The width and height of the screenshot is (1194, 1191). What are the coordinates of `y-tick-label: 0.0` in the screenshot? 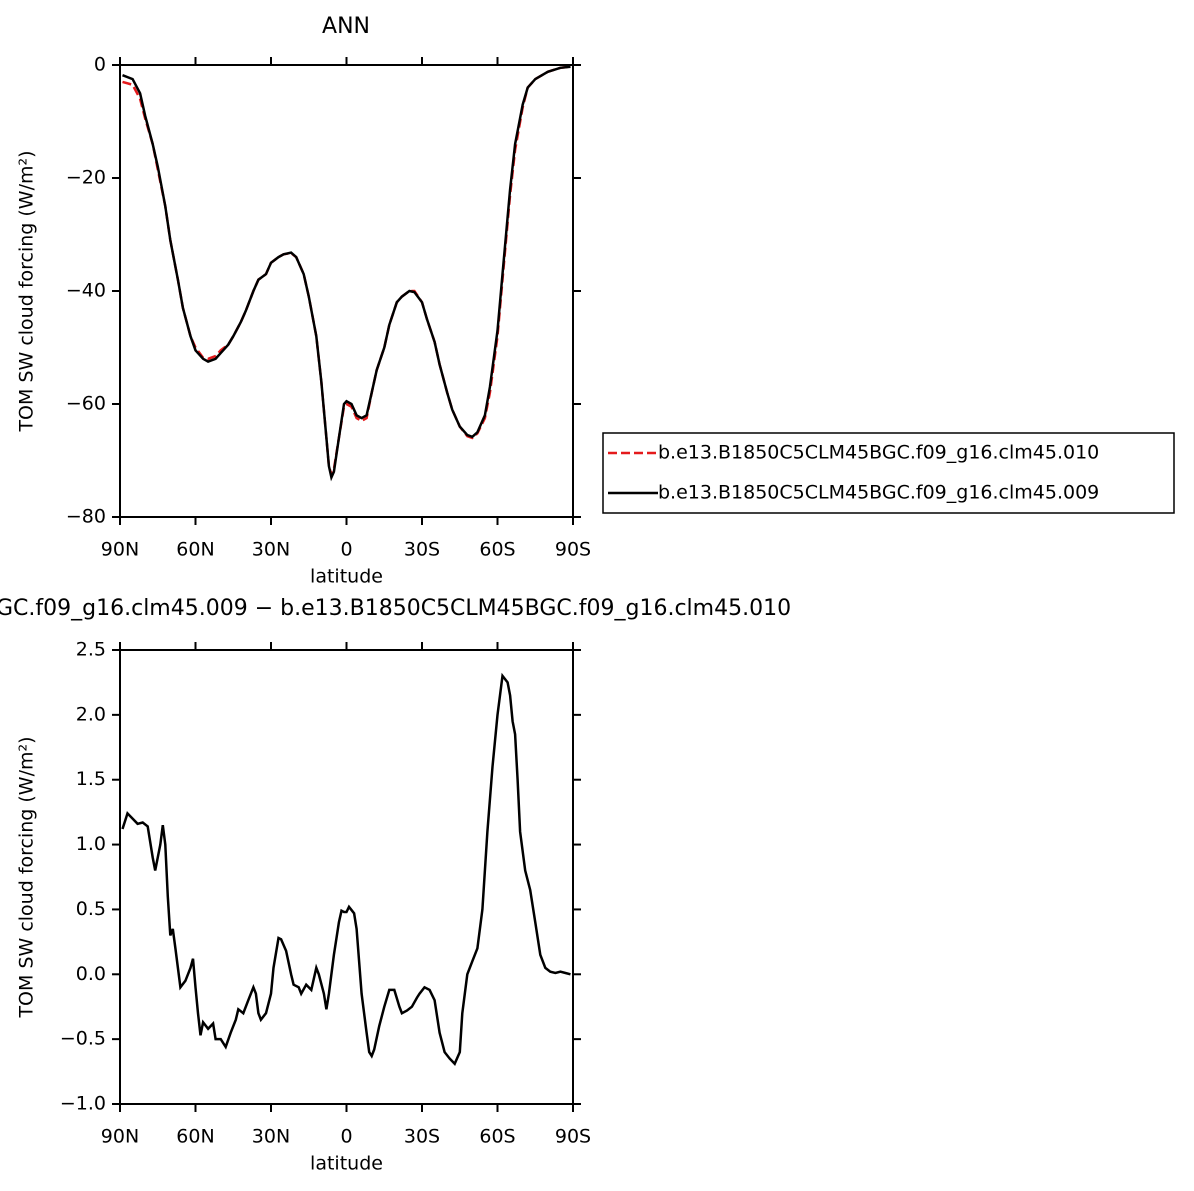 It's located at (91, 974).